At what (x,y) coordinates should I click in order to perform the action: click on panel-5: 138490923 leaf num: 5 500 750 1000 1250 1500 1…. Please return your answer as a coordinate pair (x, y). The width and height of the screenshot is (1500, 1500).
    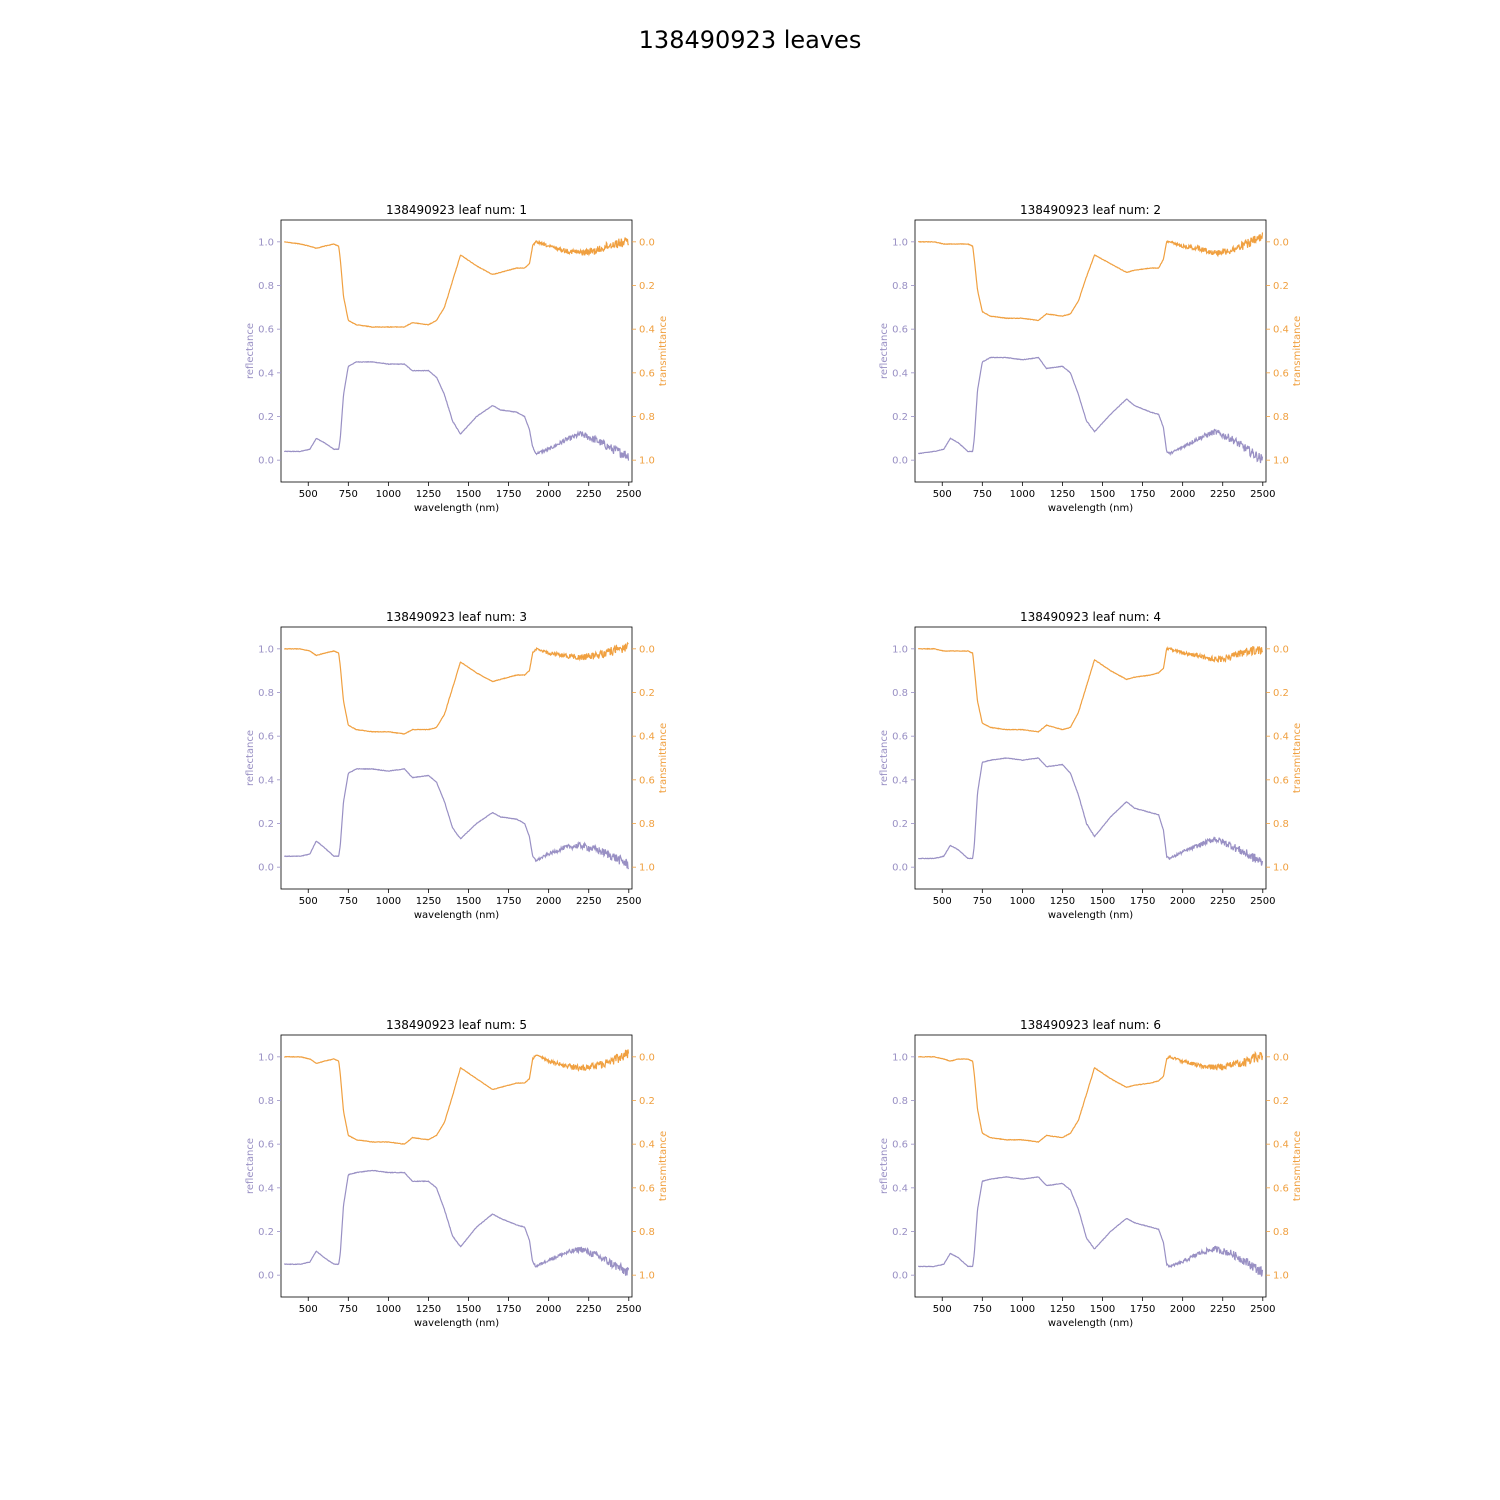
    Looking at the image, I should click on (457, 1173).